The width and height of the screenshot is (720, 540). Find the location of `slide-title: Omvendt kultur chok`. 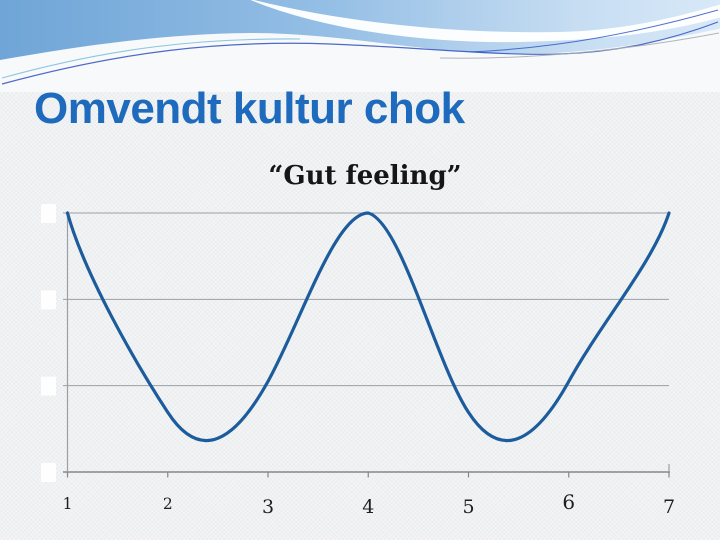

slide-title: Omvendt kultur chok is located at coordinates (249, 108).